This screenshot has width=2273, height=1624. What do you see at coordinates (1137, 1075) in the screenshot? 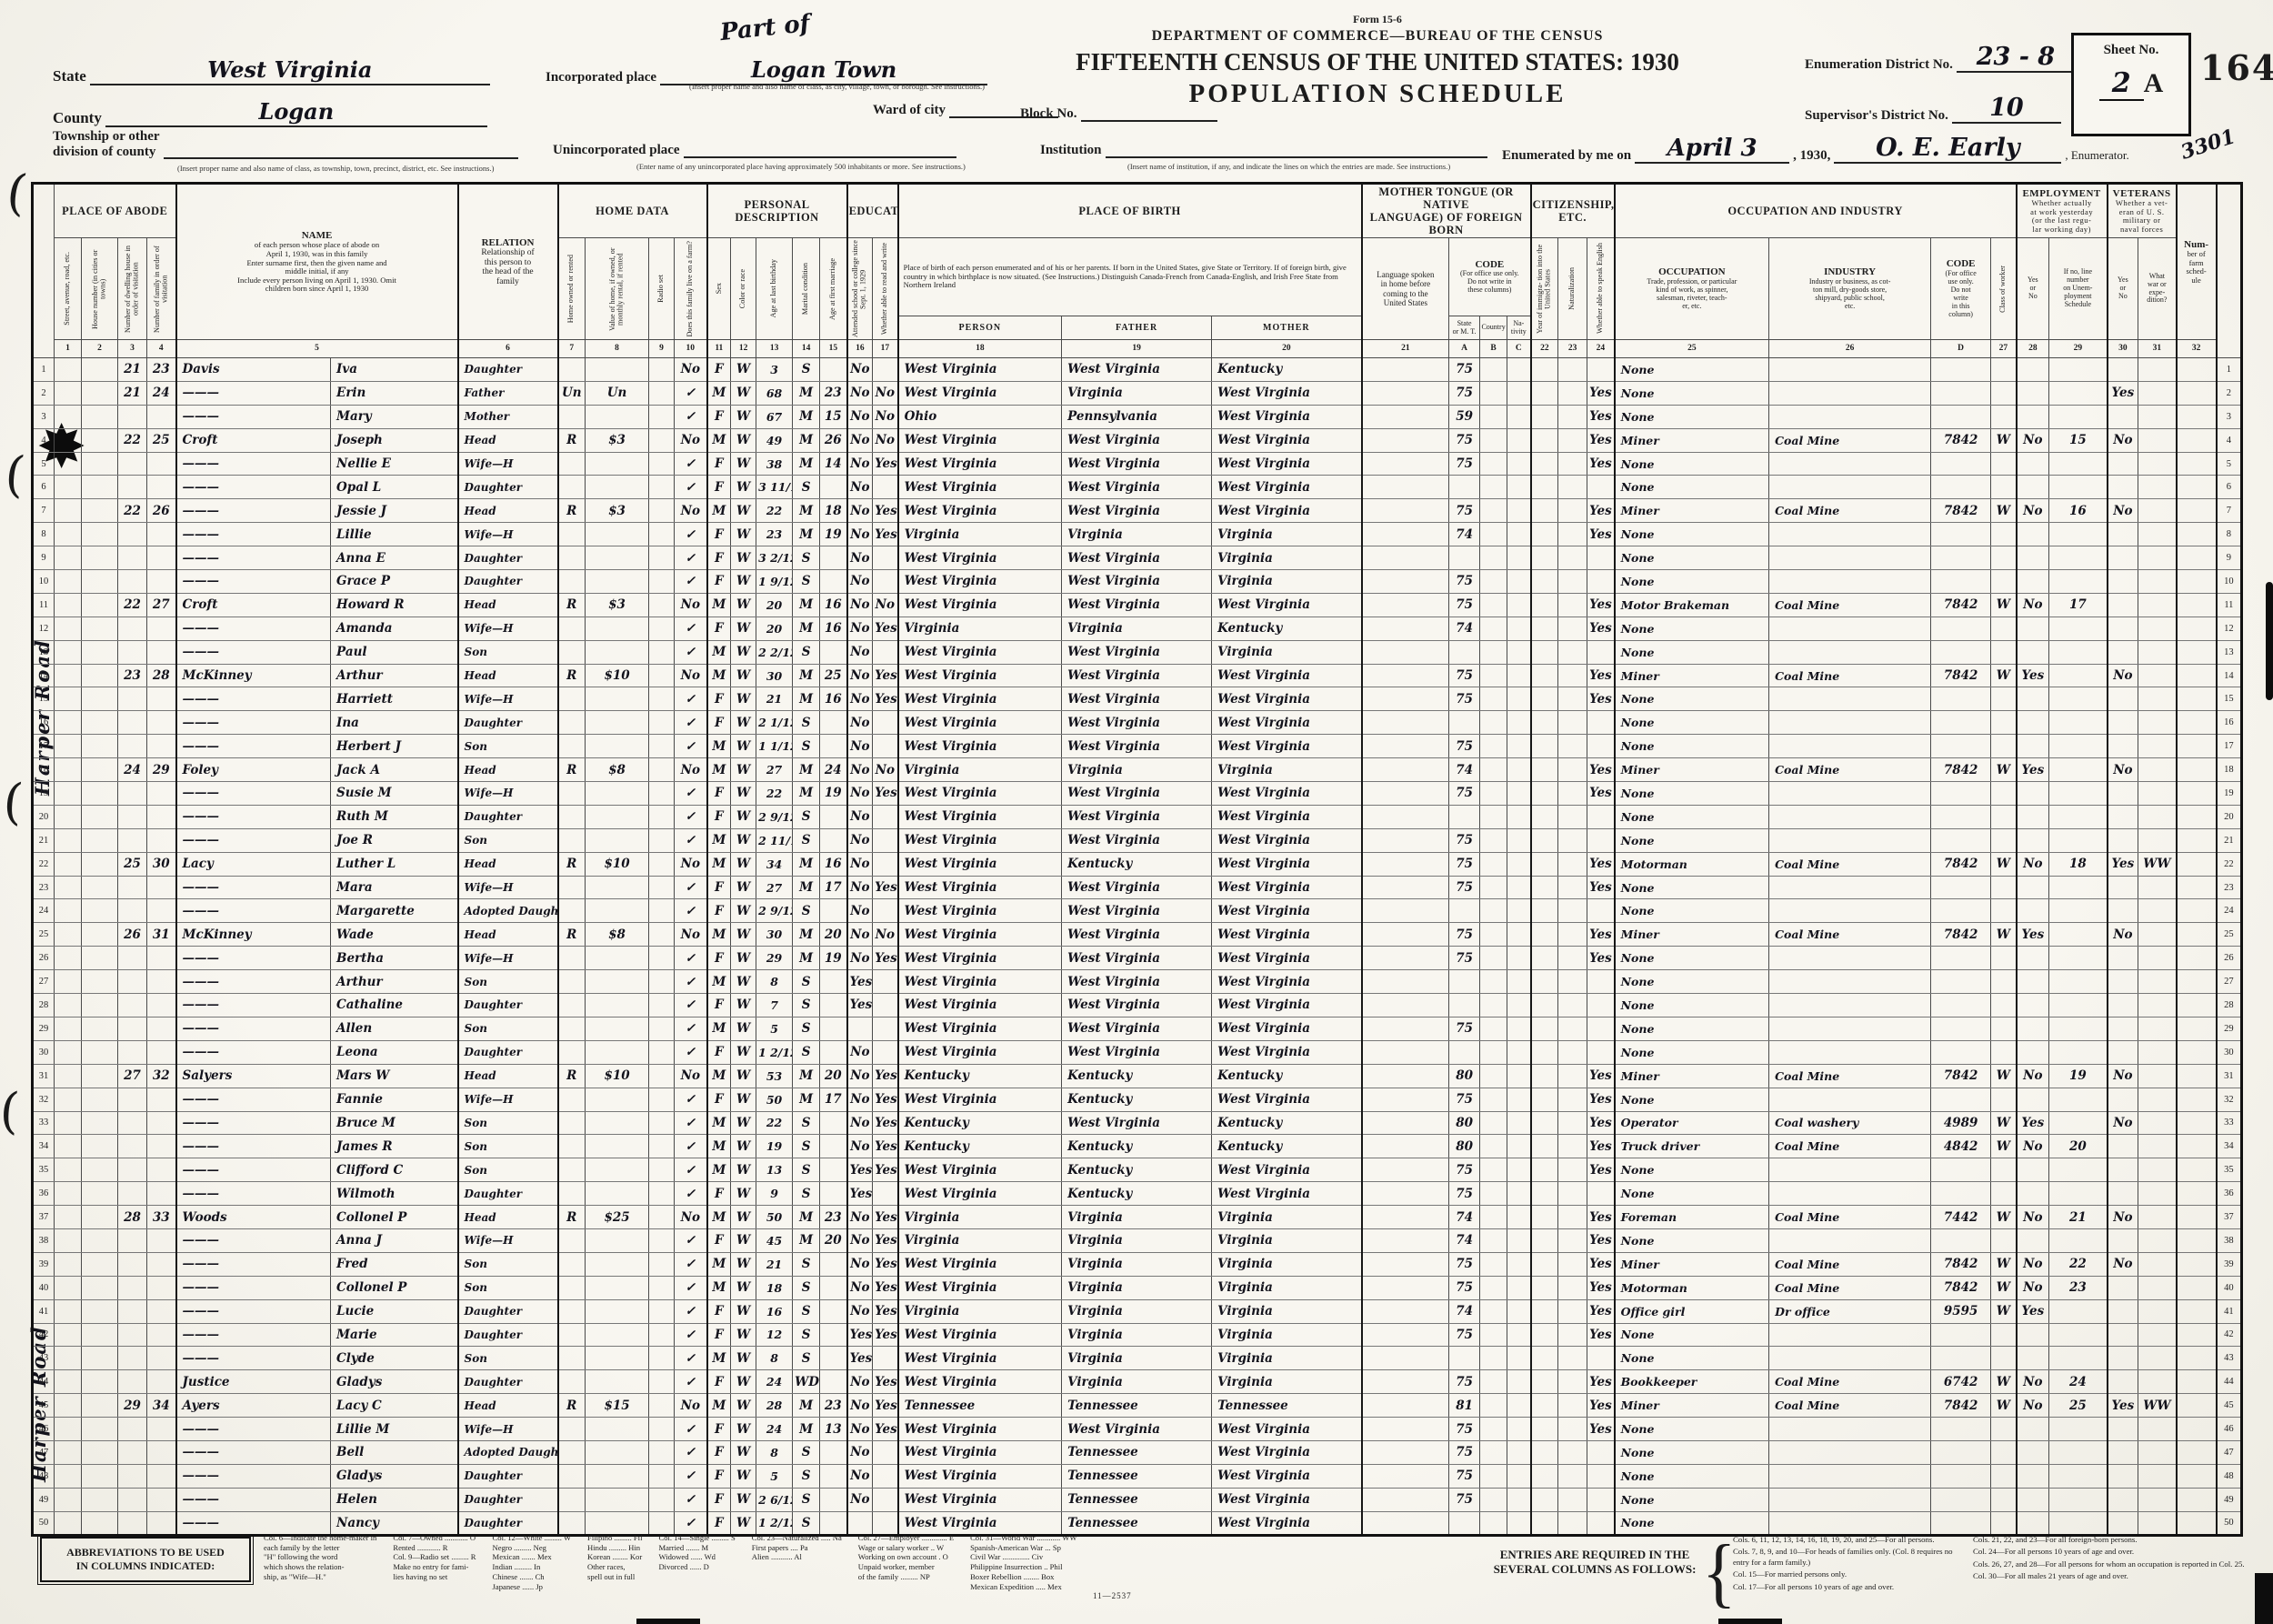
I see `cell-bf: Kentucky` at bounding box center [1137, 1075].